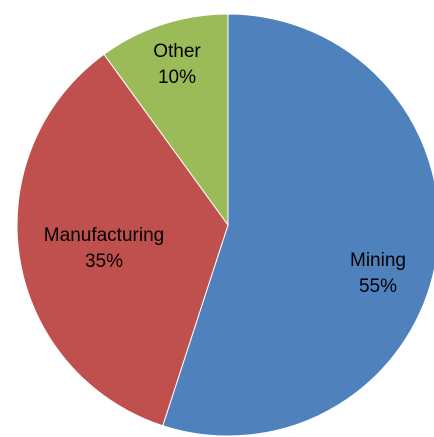  Describe the element at coordinates (177, 51) in the screenshot. I see `slice-label-other: Other` at that location.